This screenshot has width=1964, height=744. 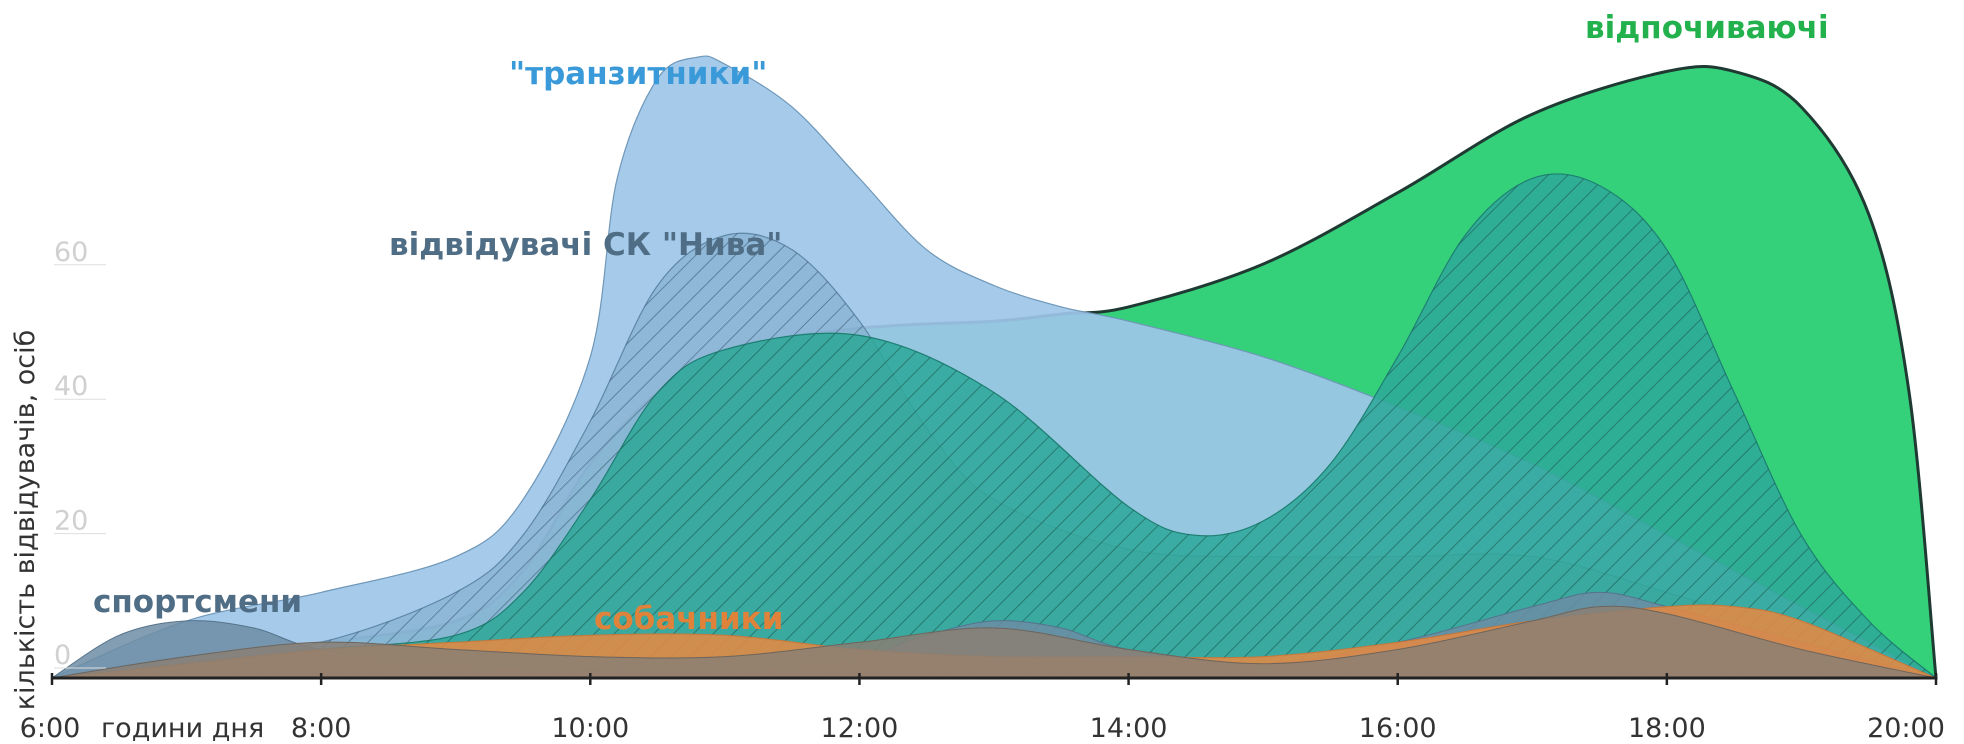 What do you see at coordinates (590, 728) in the screenshot?
I see `x-tick-label: 10:00` at bounding box center [590, 728].